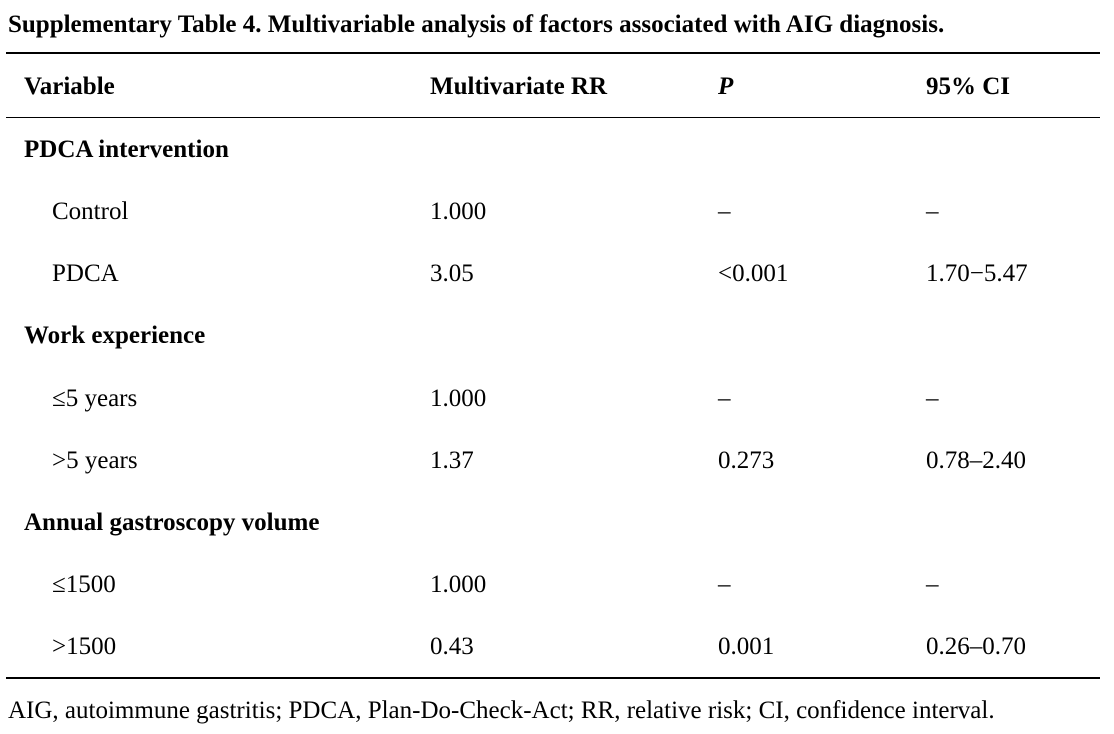 Image resolution: width=1114 pixels, height=734 pixels. I want to click on row-variable-gt1500: >1500, so click(84, 646).